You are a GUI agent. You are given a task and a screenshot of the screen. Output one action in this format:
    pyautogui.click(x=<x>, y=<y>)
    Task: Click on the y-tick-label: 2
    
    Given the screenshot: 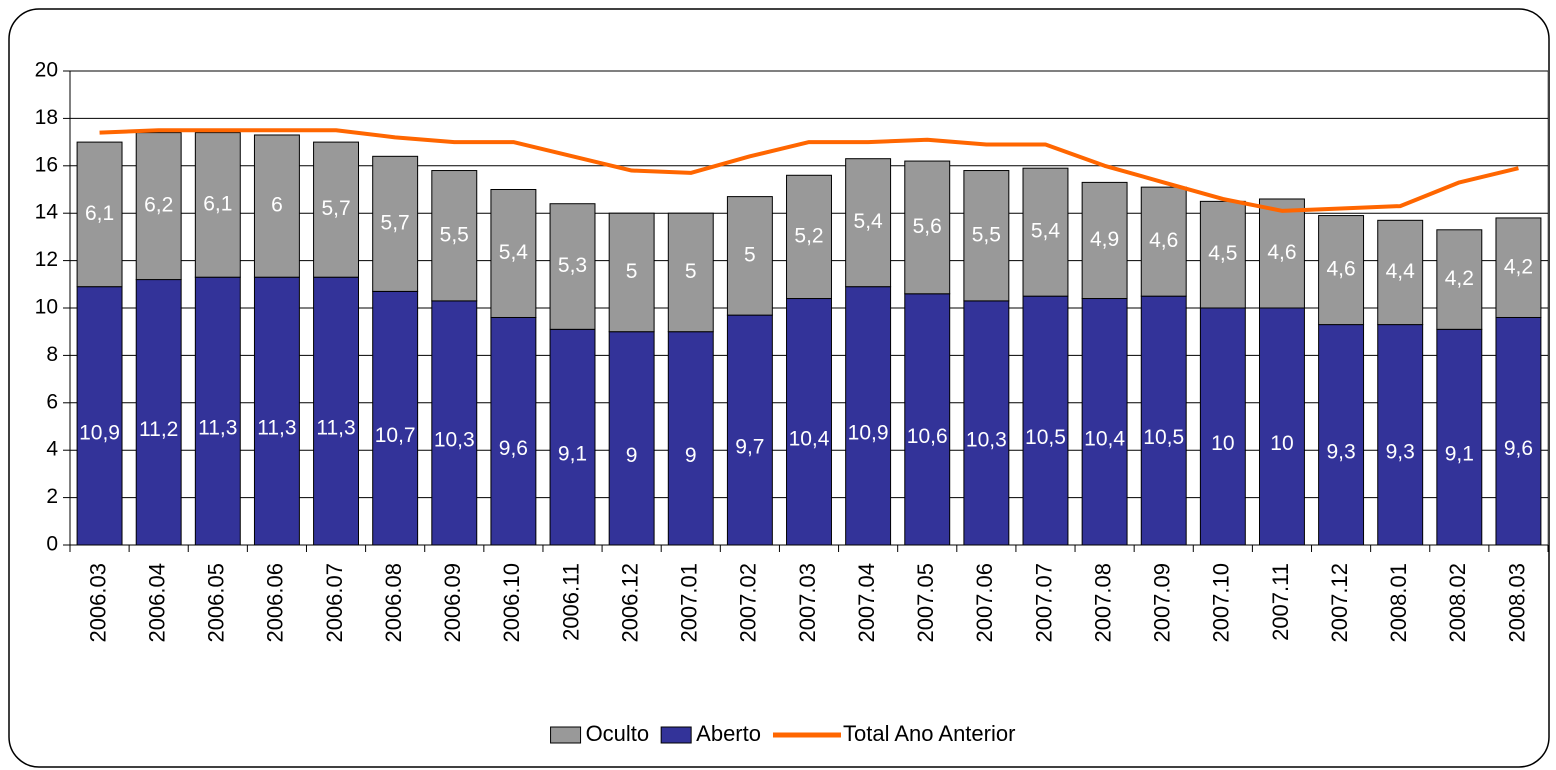 What is the action you would take?
    pyautogui.click(x=52, y=496)
    